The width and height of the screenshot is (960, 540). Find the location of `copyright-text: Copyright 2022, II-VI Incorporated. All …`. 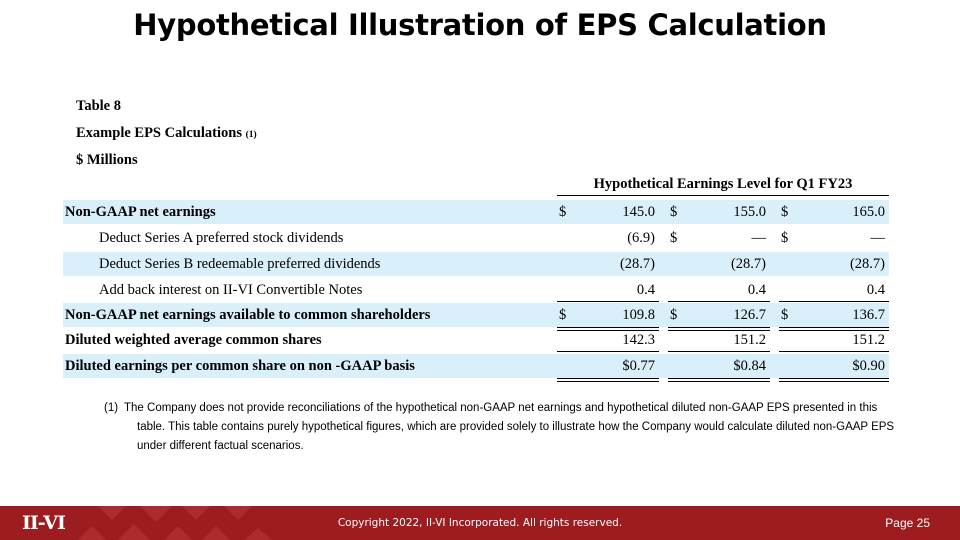

copyright-text: Copyright 2022, II-VI Incorporated. All … is located at coordinates (480, 523).